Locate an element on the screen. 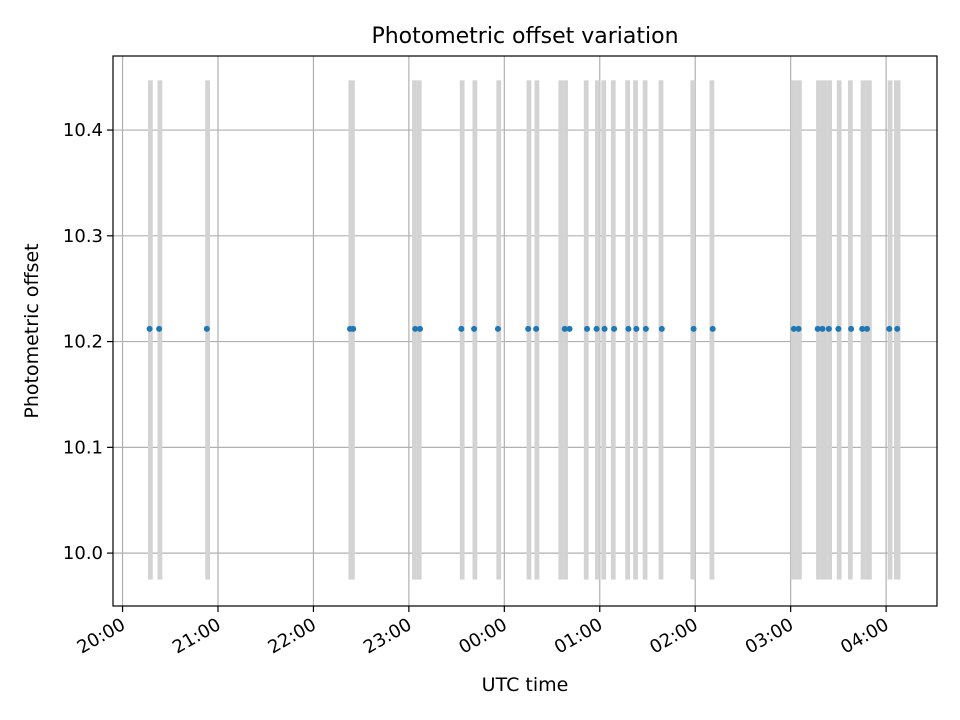  y-tick-label: 10.2 is located at coordinates (83, 342).